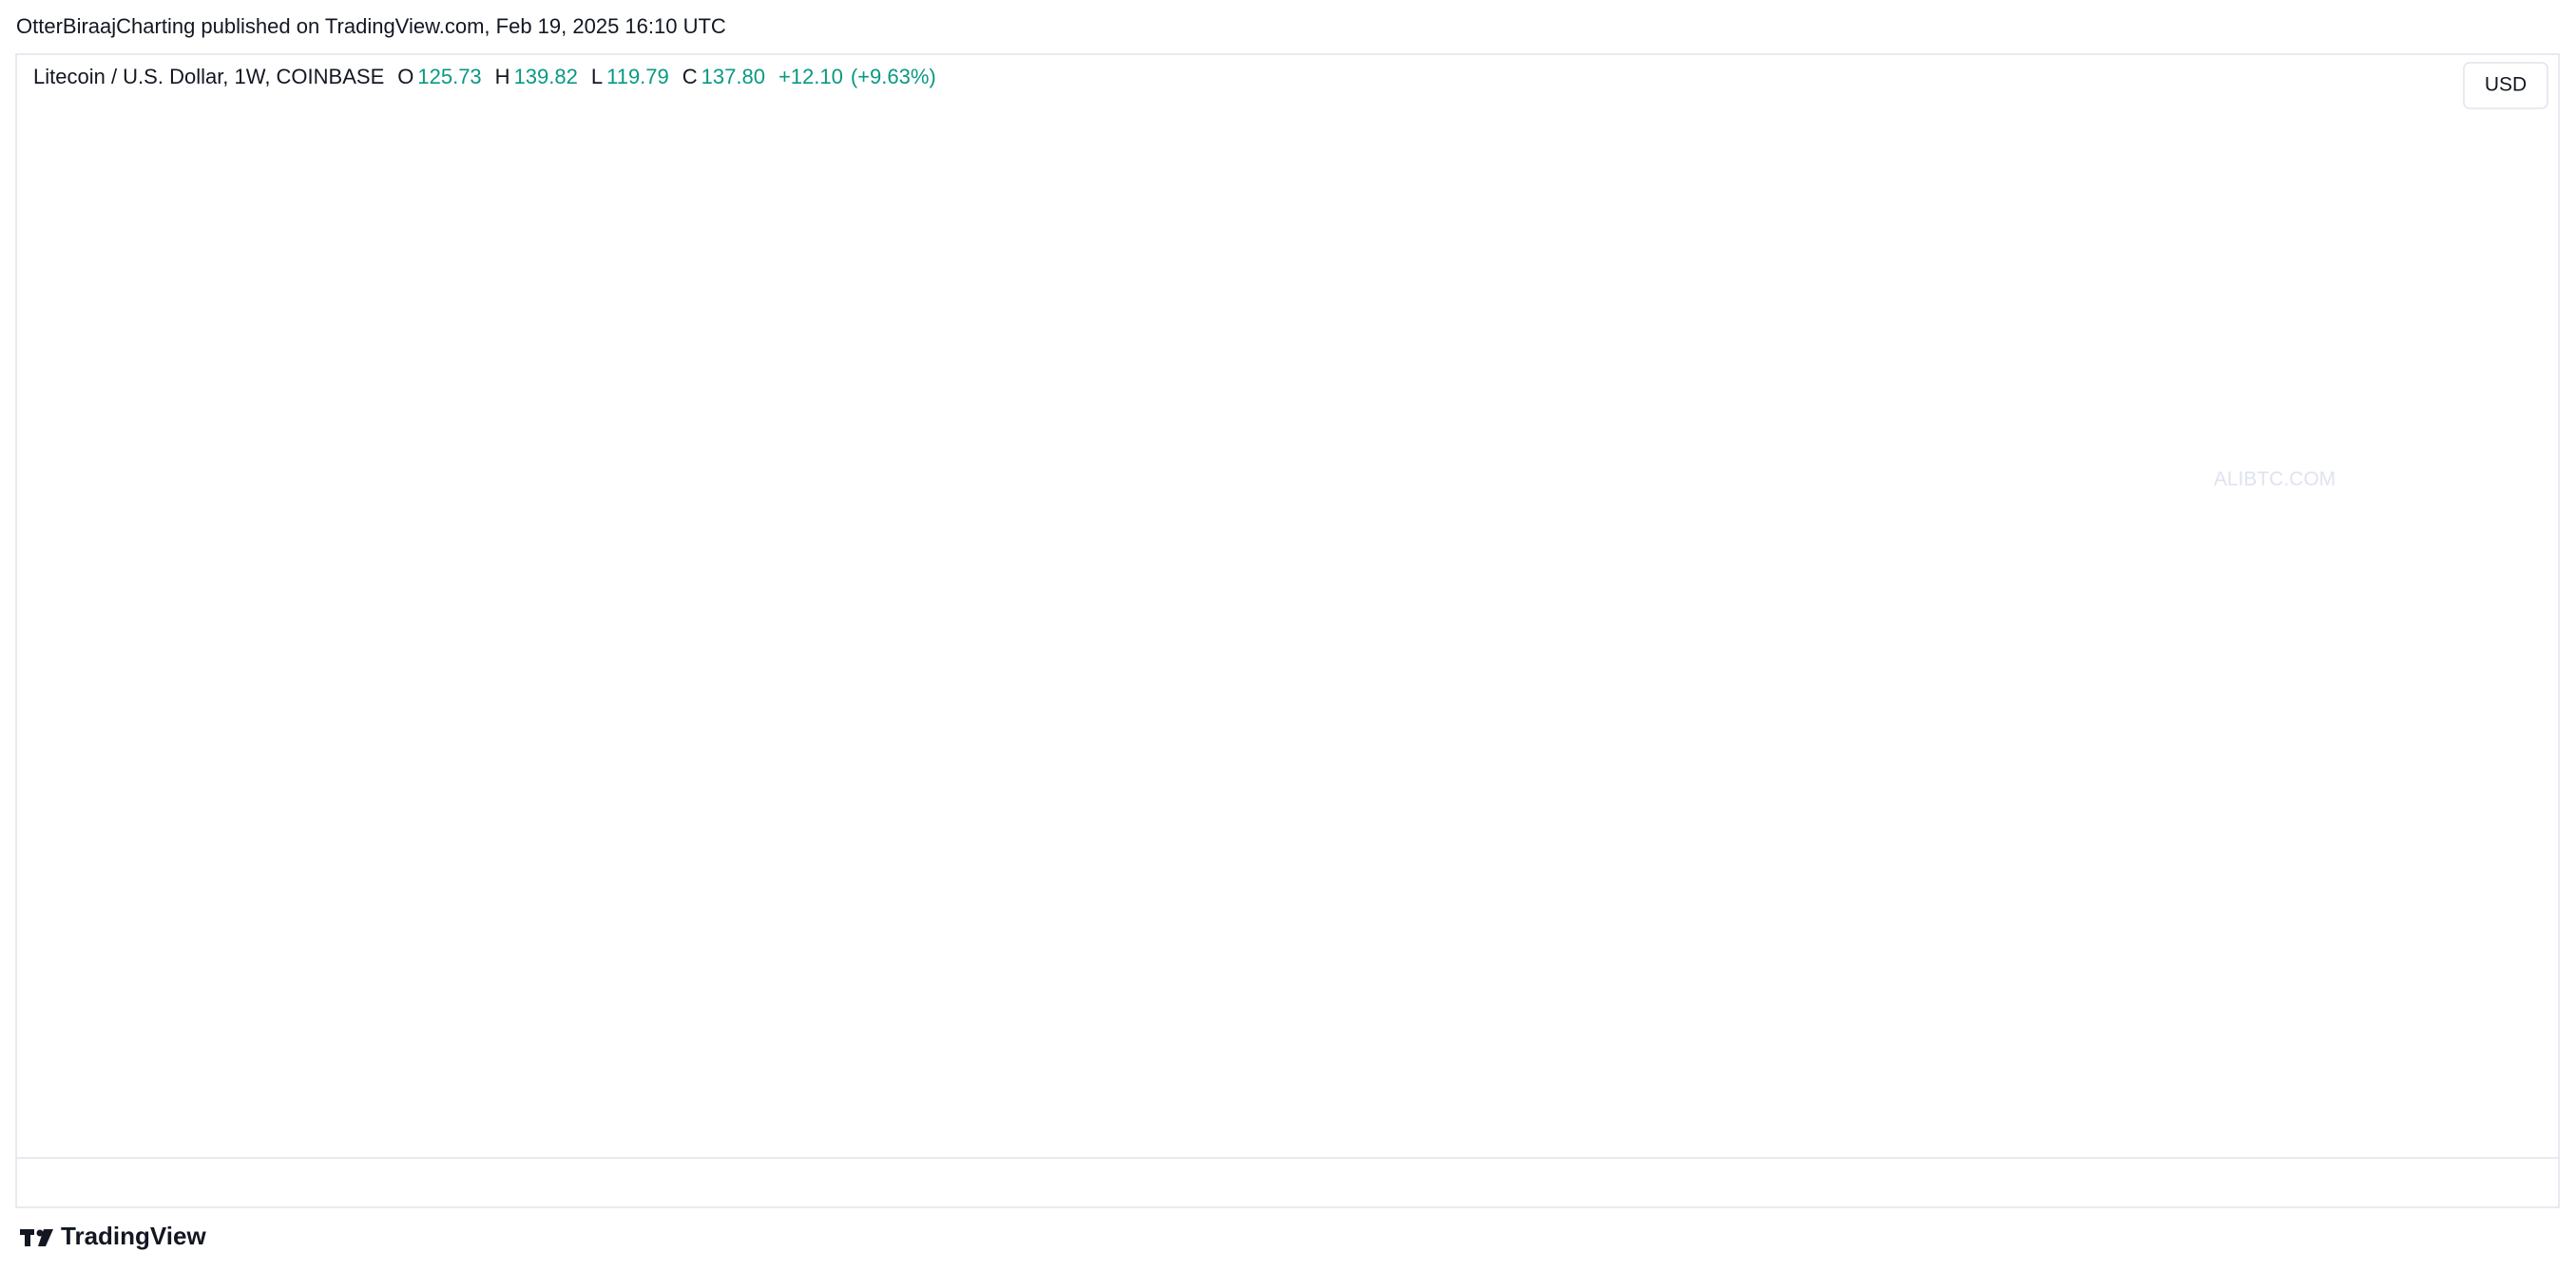  What do you see at coordinates (810, 76) in the screenshot?
I see `change: +12.10` at bounding box center [810, 76].